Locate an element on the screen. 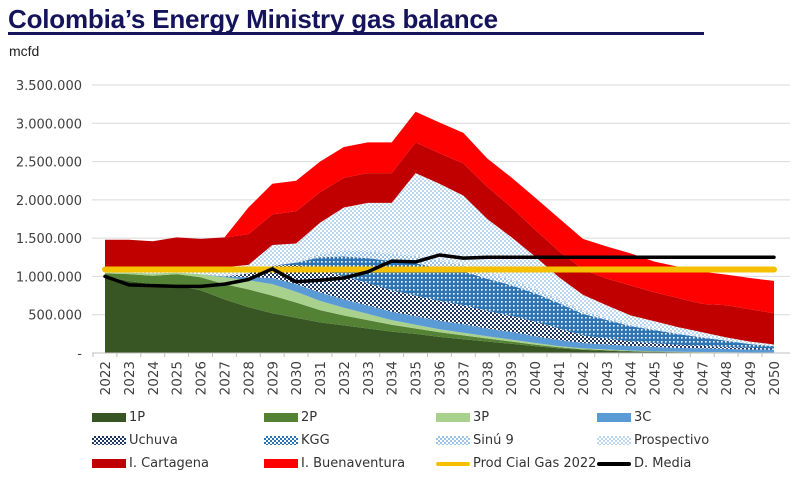  x-tick-label: 2044 is located at coordinates (632, 378).